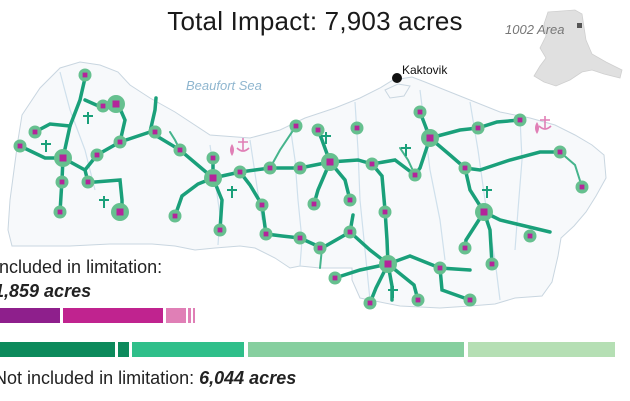 The height and width of the screenshot is (401, 630). Describe the element at coordinates (97, 378) in the screenshot. I see `not-included-label: Not included in limitation:` at that location.